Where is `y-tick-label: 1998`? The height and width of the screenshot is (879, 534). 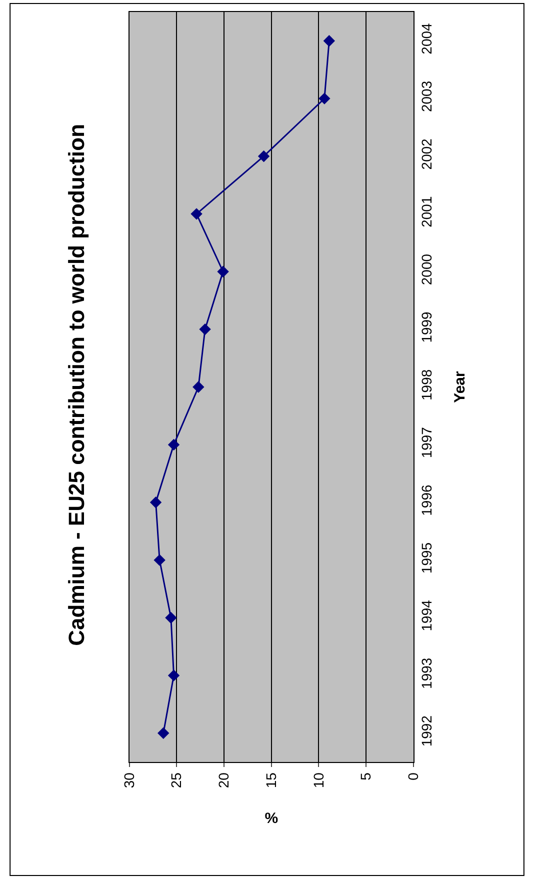 y-tick-label: 1998 is located at coordinates (426, 384).